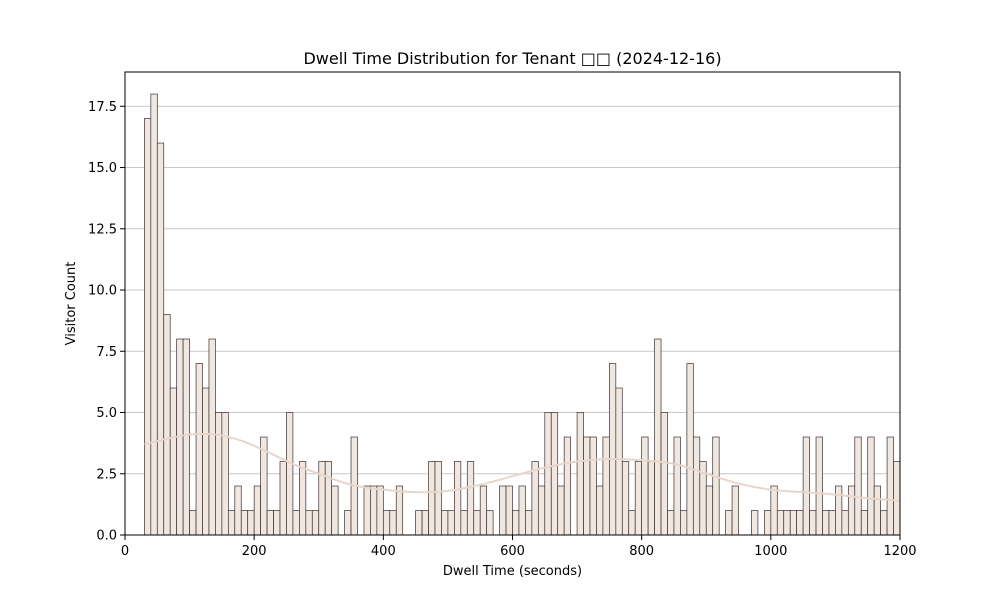  What do you see at coordinates (512, 571) in the screenshot?
I see `x-axis-label: Dwell Time (seconds)` at bounding box center [512, 571].